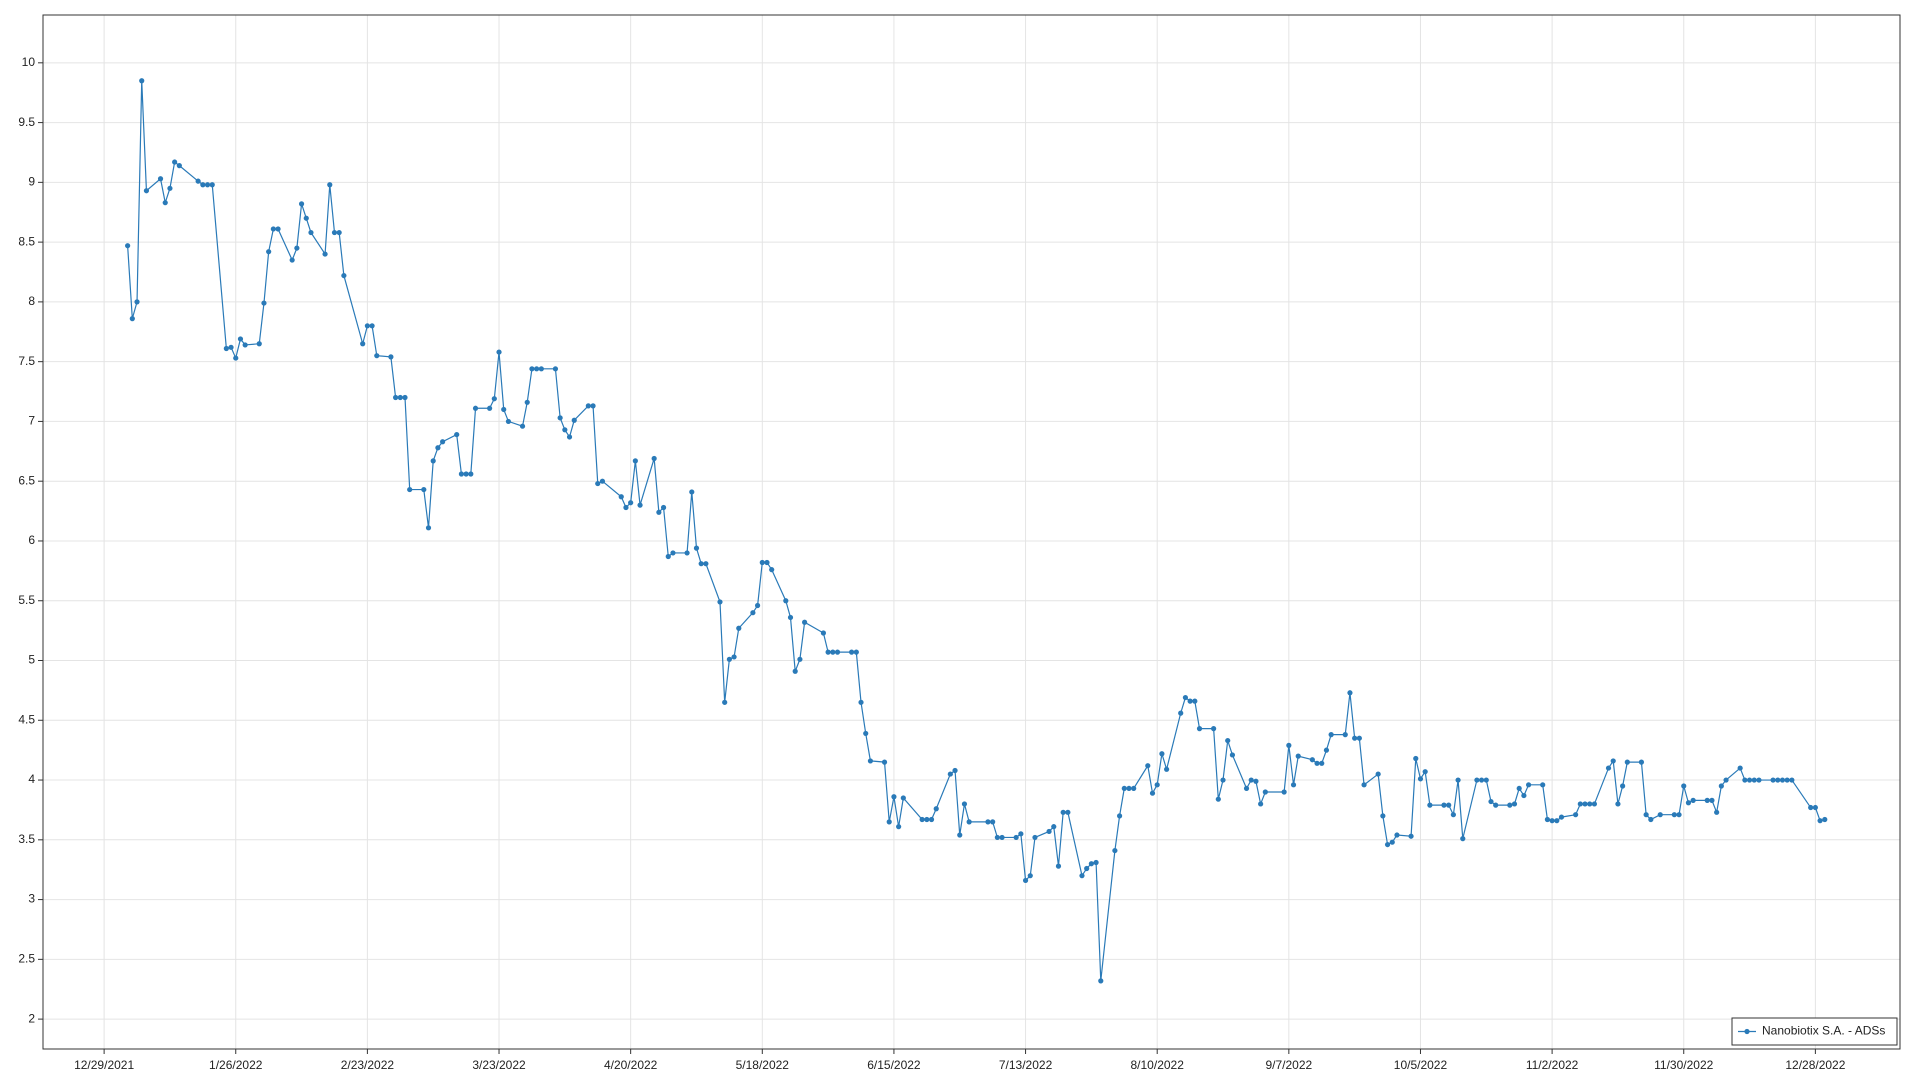 The image size is (1920, 1080). Describe the element at coordinates (631, 1065) in the screenshot. I see `x-tick-label: 4/20/2022` at that location.